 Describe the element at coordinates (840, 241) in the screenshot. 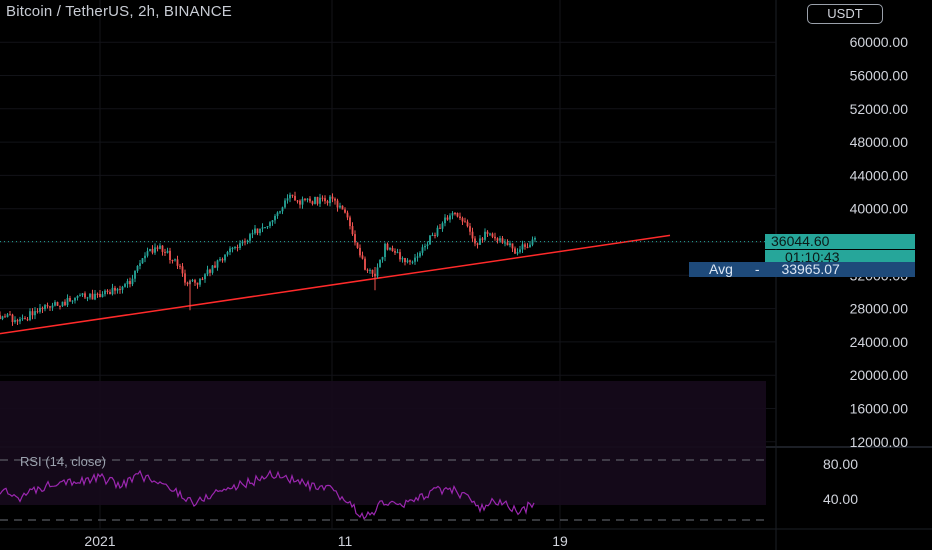

I see `last-price-tag: 36044.60` at that location.